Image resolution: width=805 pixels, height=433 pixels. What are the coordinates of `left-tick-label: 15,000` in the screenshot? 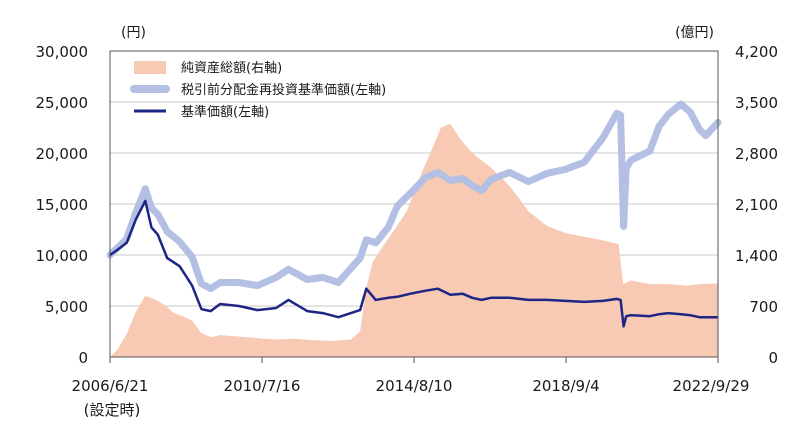 It's located at (62, 205).